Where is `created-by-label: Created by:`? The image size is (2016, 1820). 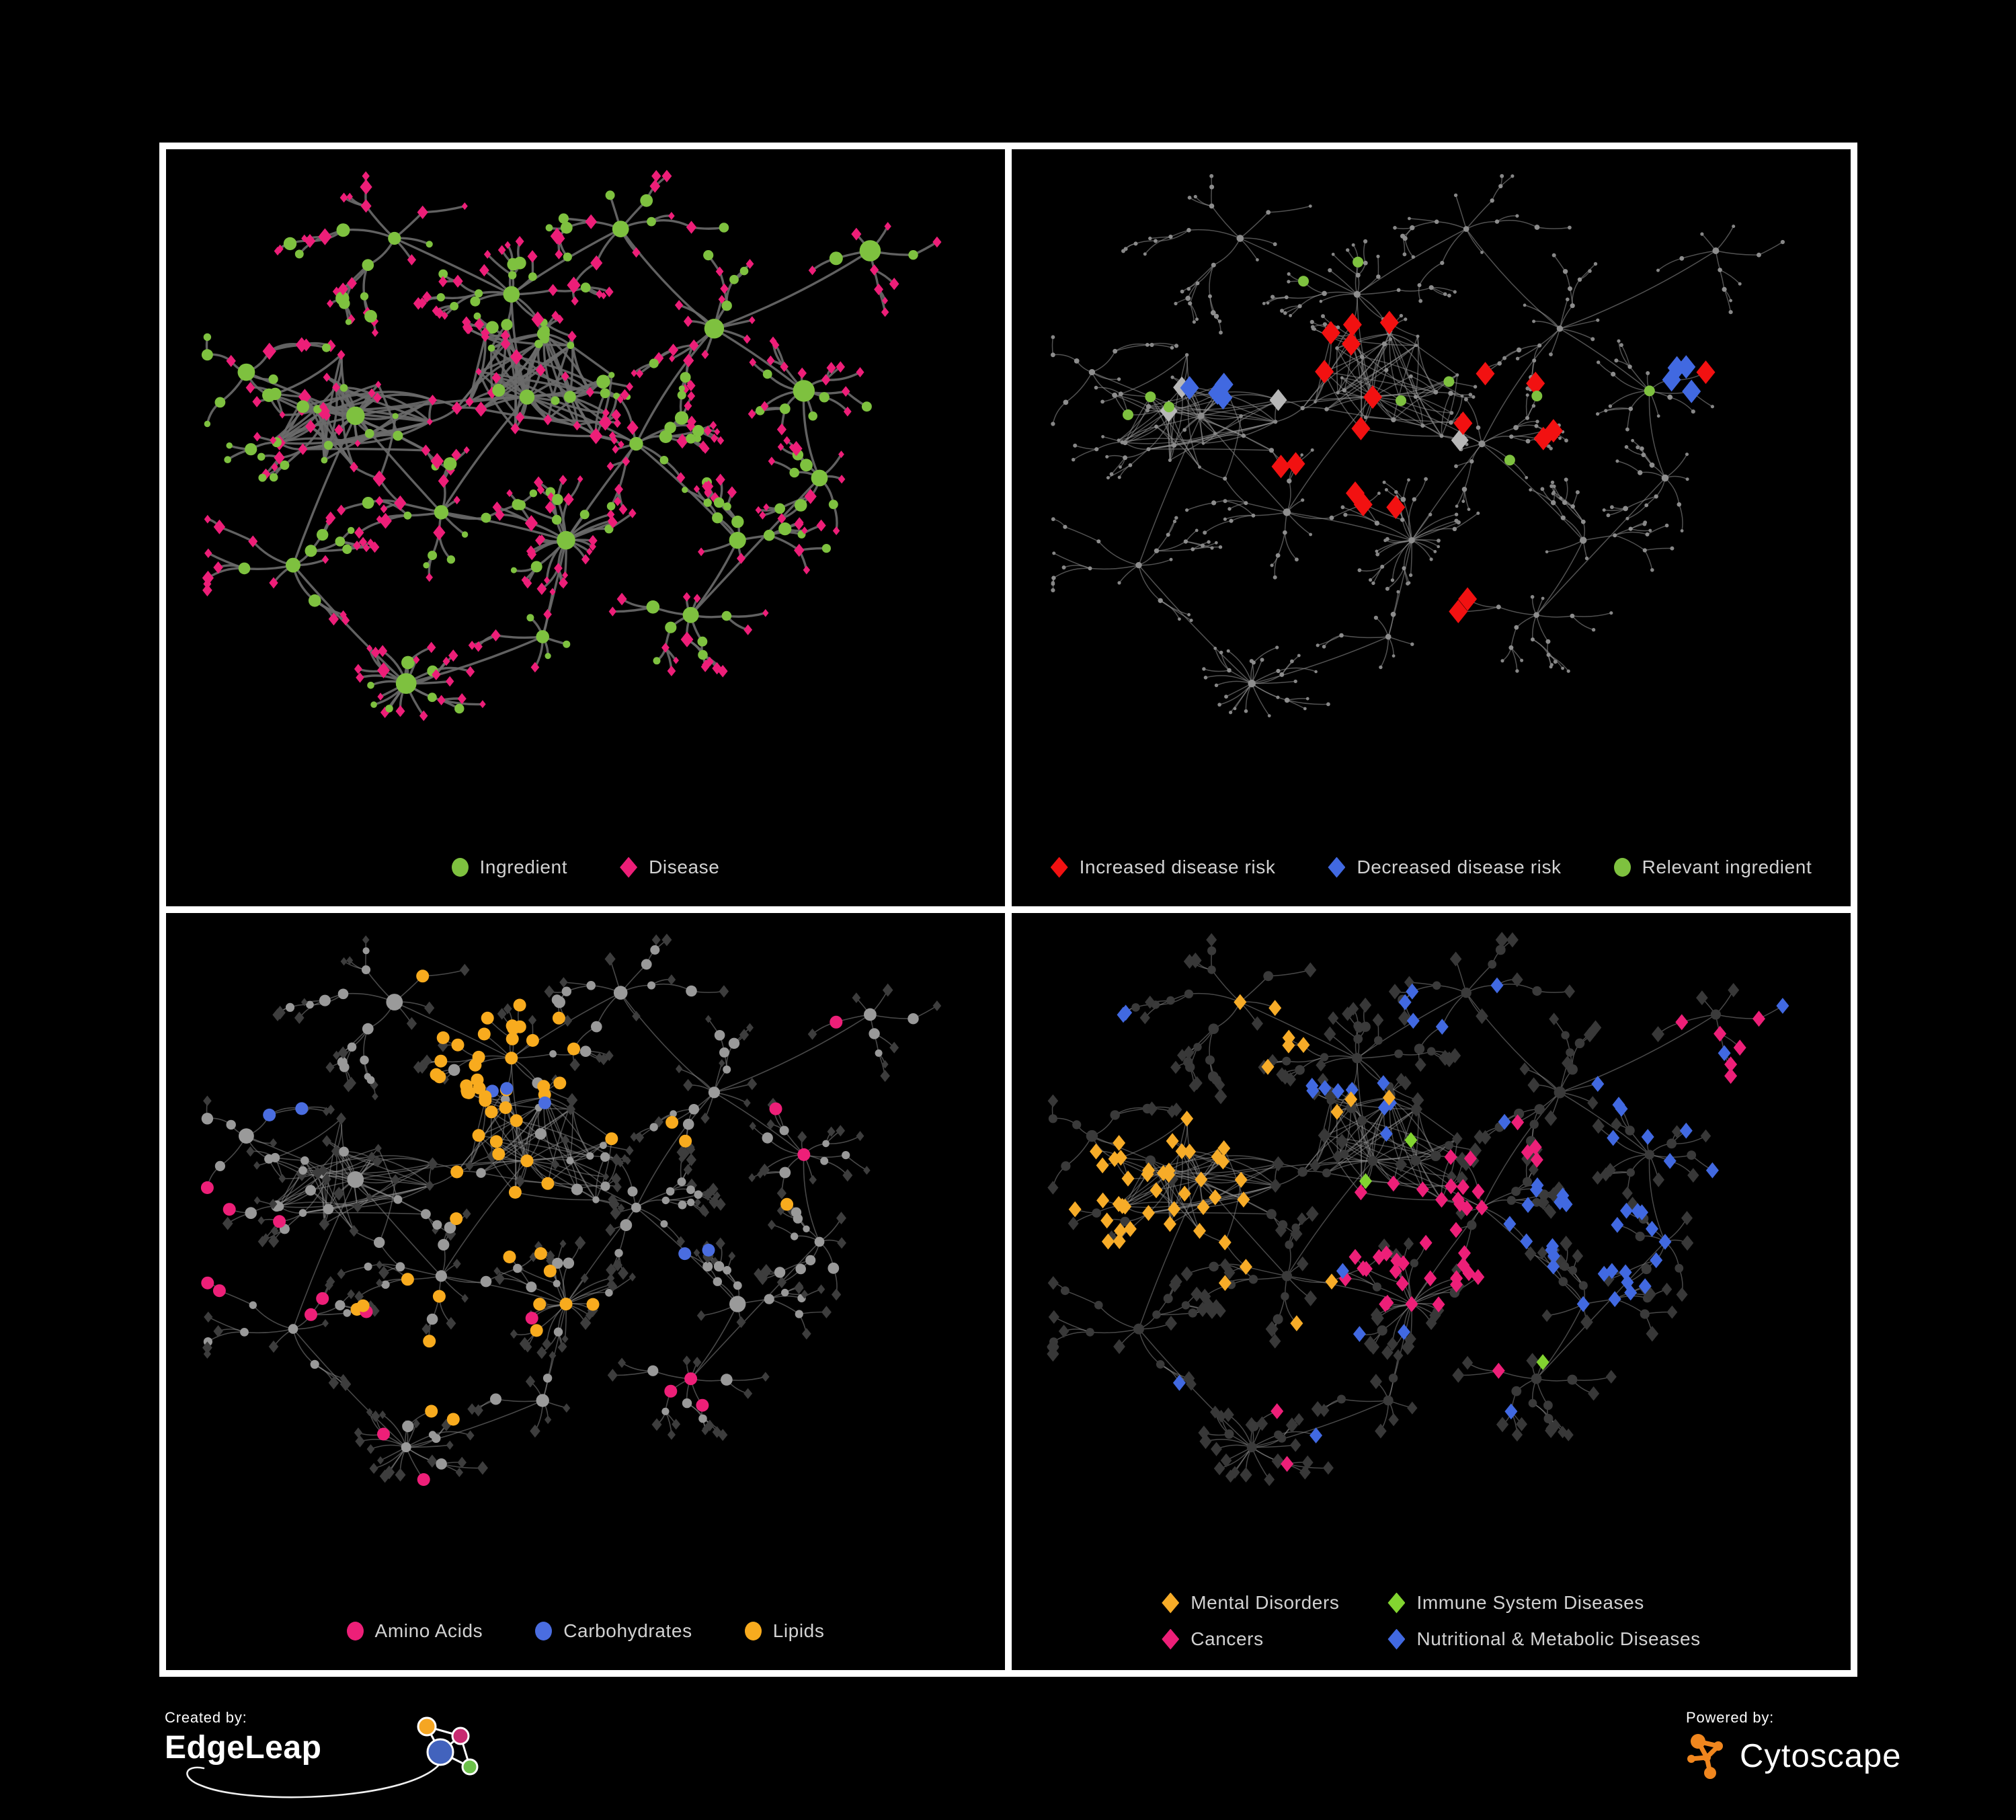
created-by-label: Created by: is located at coordinates (206, 1717).